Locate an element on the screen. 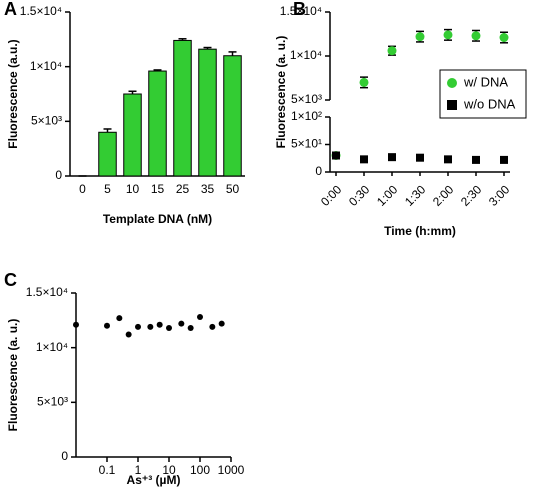  y-tick-label: 1×10² is located at coordinates (306, 116).